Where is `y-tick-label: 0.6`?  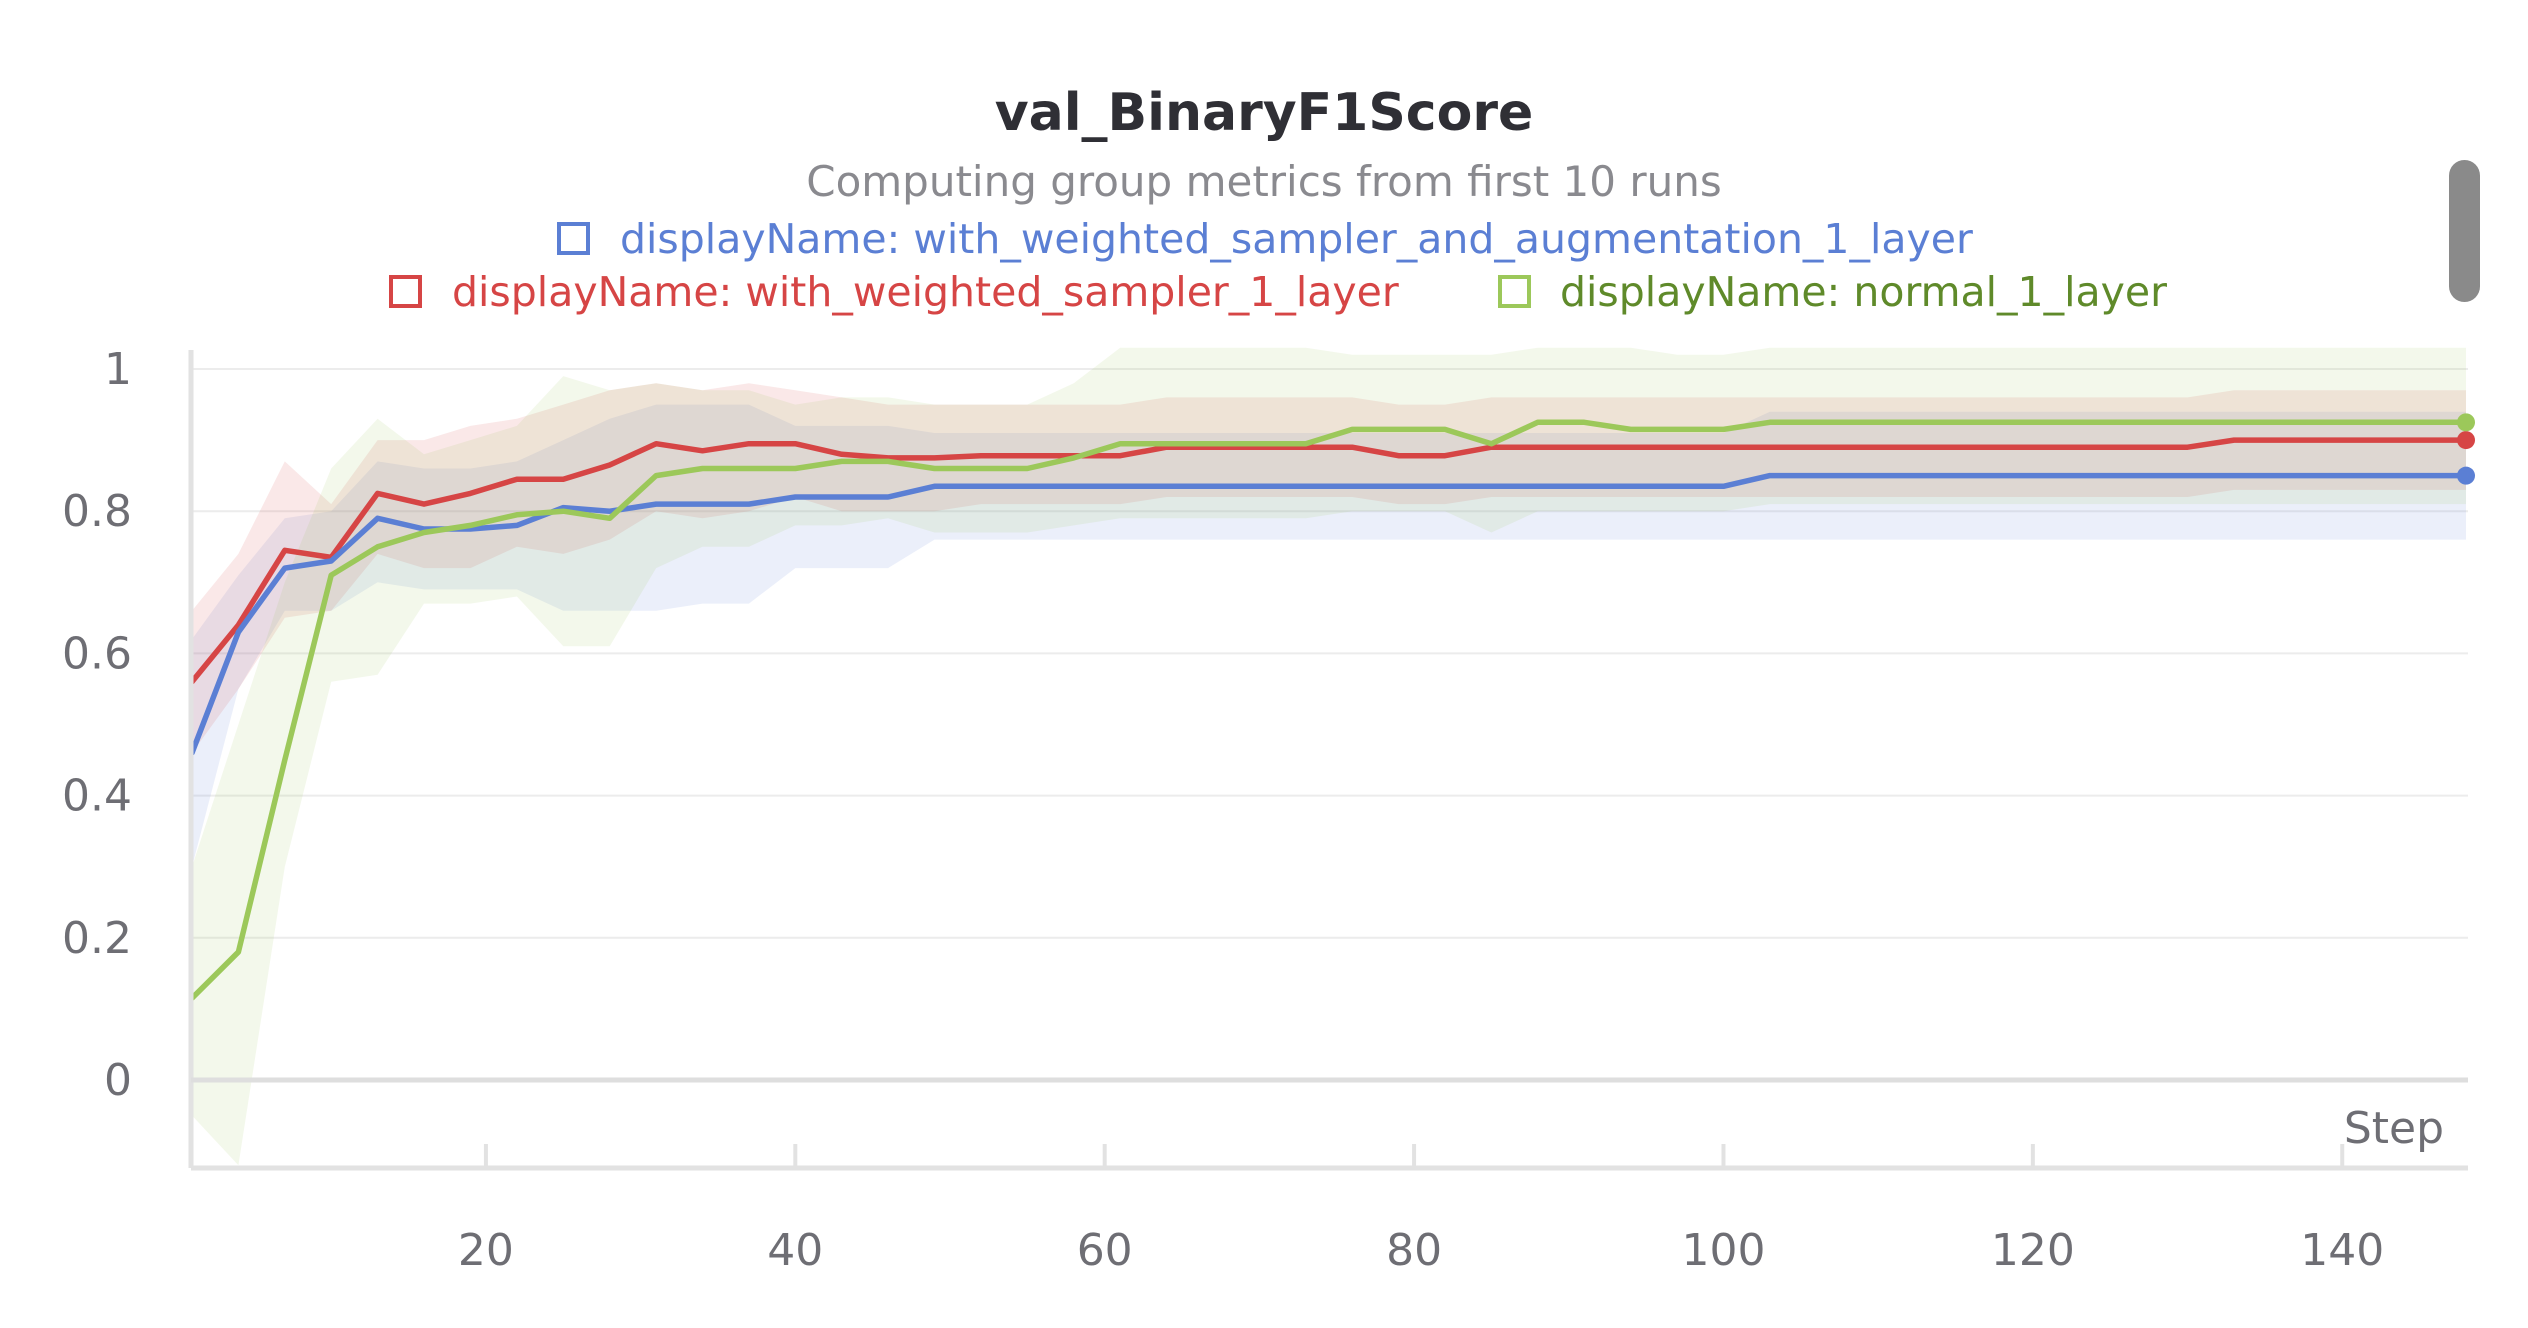
y-tick-label: 0.6 is located at coordinates (97, 653).